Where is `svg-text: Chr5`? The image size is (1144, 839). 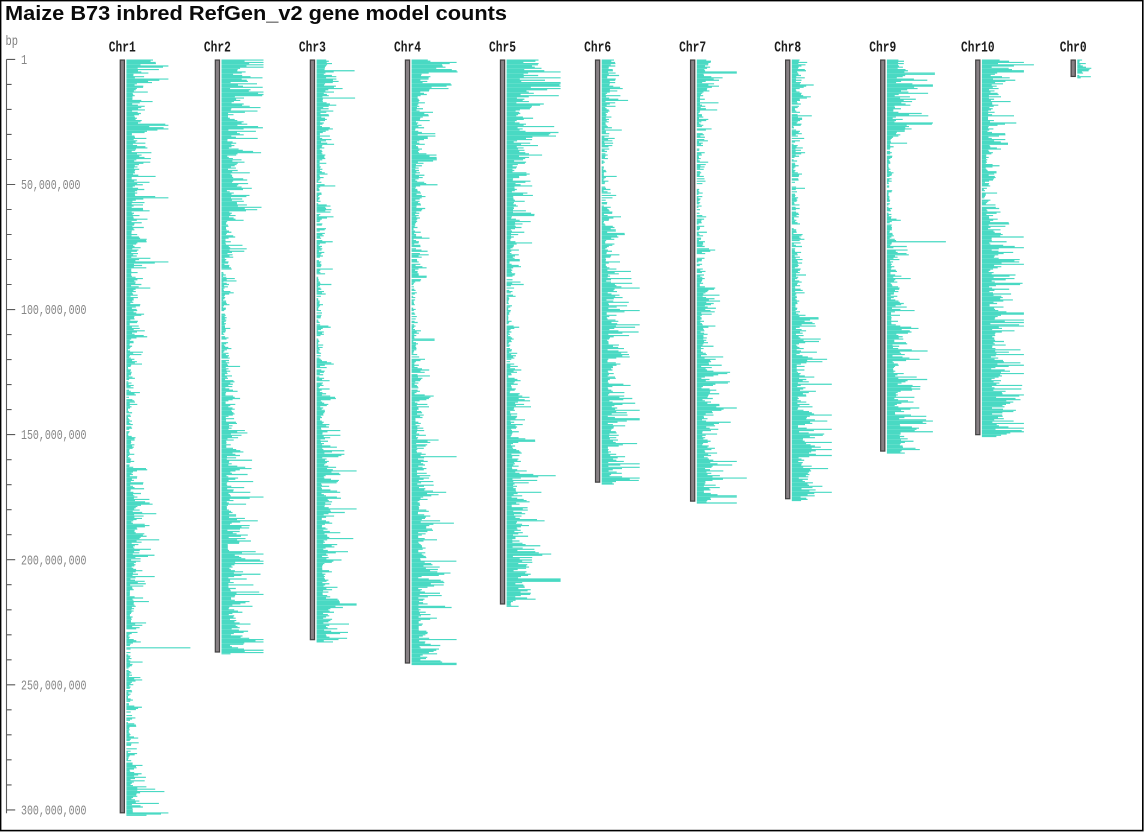
svg-text: Chr5 is located at coordinates (502, 48).